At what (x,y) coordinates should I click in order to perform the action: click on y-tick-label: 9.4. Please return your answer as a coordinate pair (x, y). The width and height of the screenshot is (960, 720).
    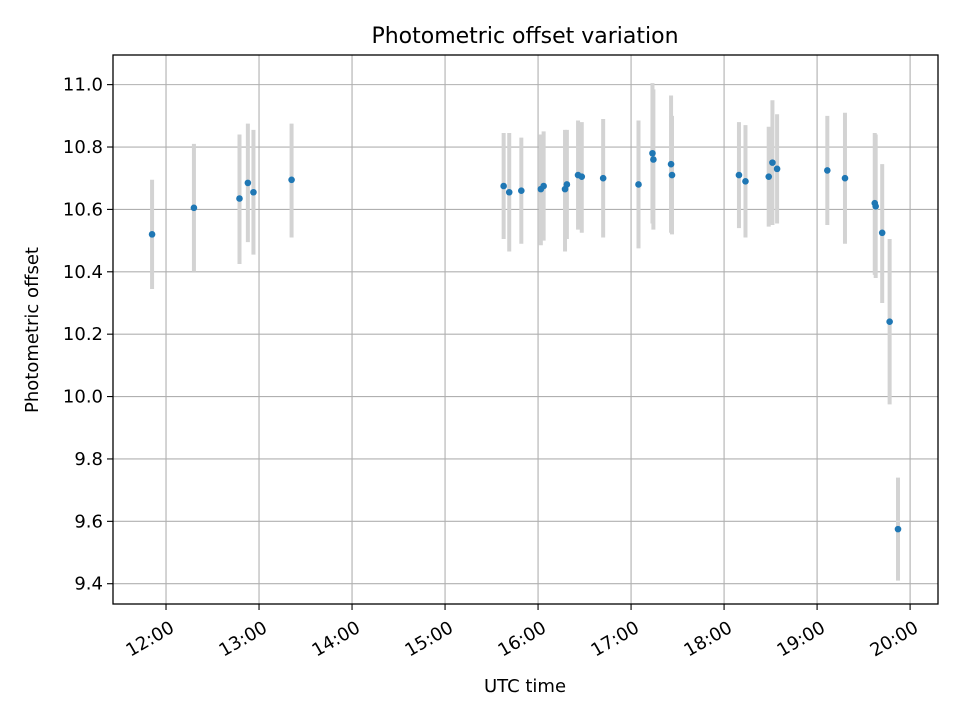
    Looking at the image, I should click on (88, 584).